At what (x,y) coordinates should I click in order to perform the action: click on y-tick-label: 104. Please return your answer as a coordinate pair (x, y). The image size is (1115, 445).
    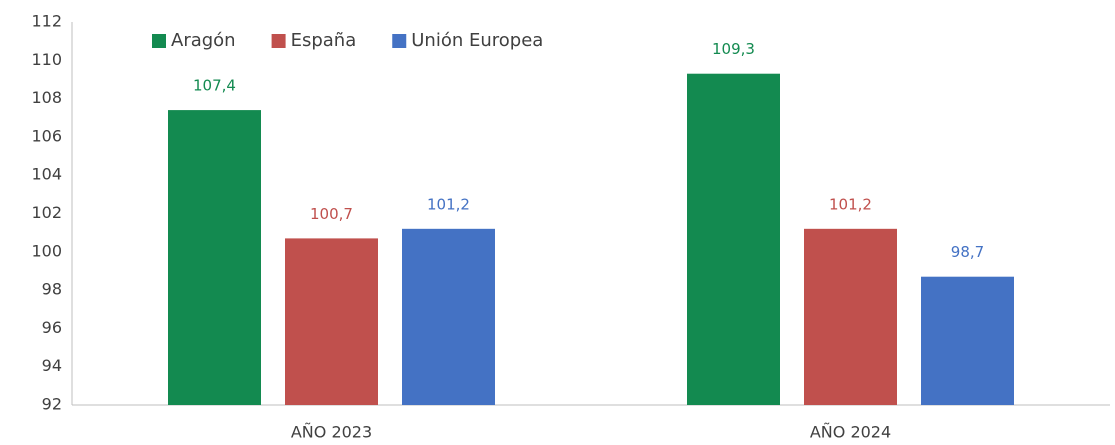
    Looking at the image, I should click on (46, 174).